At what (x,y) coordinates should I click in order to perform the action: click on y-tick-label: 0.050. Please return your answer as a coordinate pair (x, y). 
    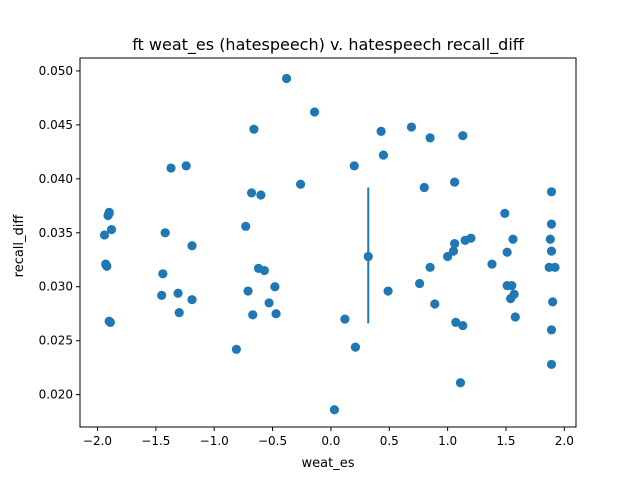
    Looking at the image, I should click on (56, 71).